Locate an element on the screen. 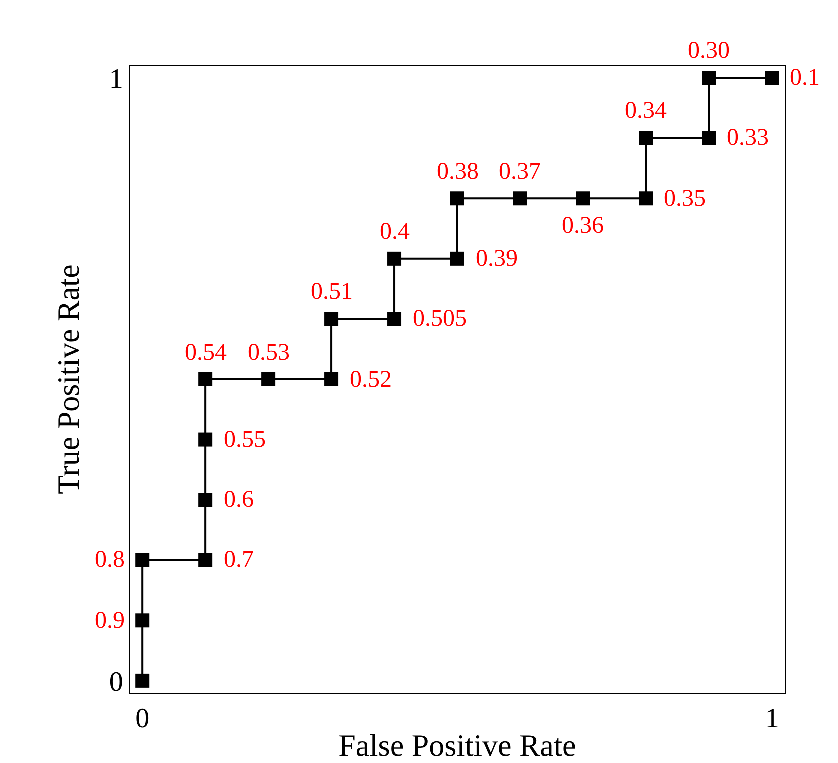  annotation: 0.33 is located at coordinates (748, 138).